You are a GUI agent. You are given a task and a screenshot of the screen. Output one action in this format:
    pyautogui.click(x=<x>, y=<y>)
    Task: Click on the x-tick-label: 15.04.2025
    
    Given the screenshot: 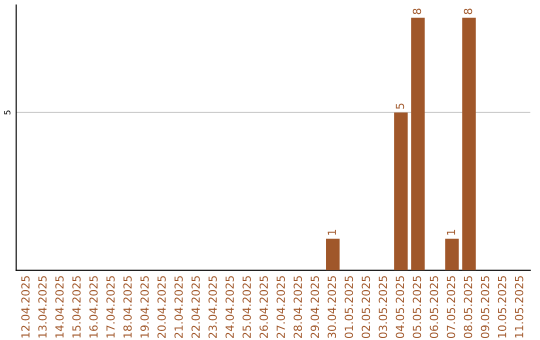 What is the action you would take?
    pyautogui.click(x=76, y=307)
    